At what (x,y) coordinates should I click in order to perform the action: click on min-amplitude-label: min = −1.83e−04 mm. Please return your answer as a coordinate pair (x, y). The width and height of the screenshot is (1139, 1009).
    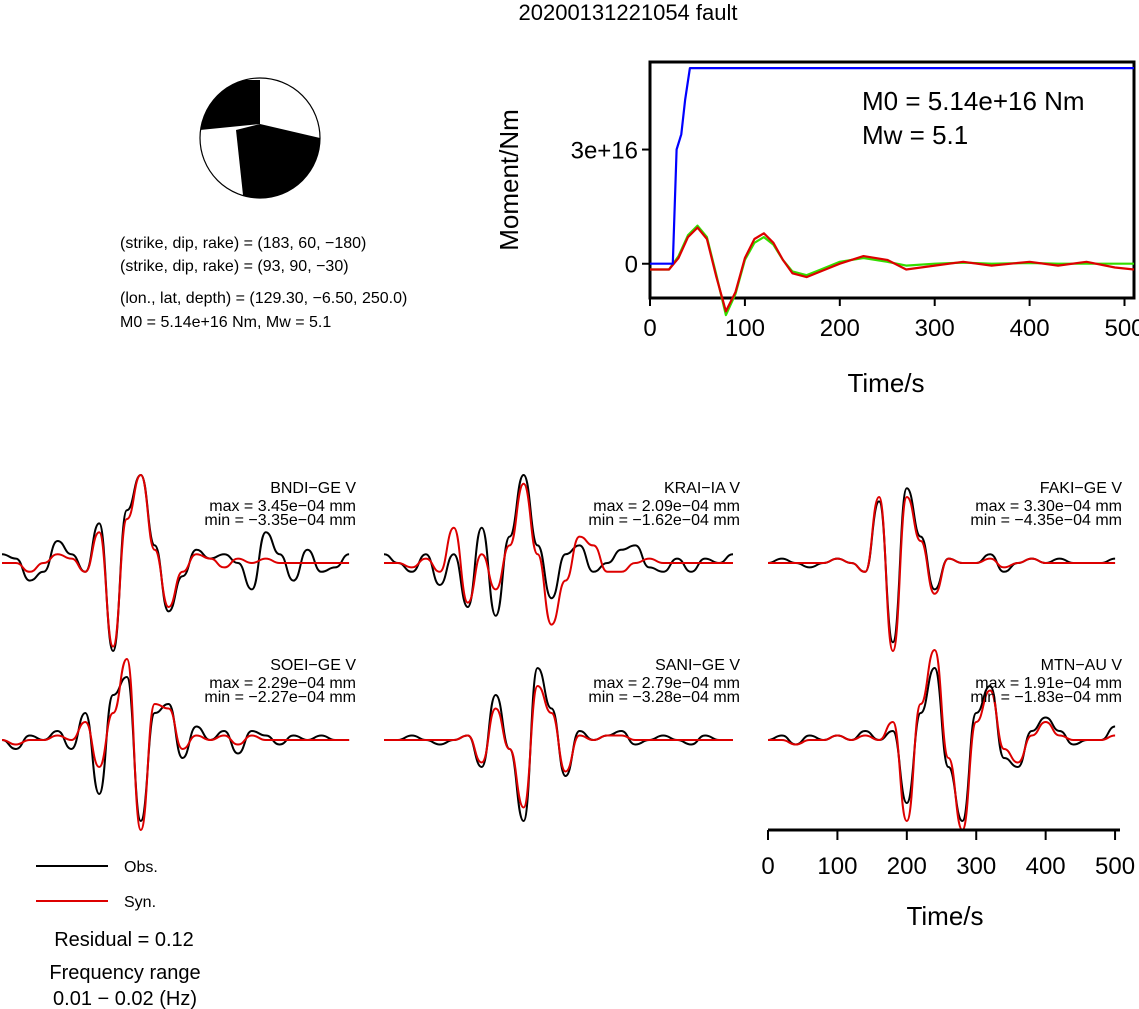
    Looking at the image, I should click on (1046, 697).